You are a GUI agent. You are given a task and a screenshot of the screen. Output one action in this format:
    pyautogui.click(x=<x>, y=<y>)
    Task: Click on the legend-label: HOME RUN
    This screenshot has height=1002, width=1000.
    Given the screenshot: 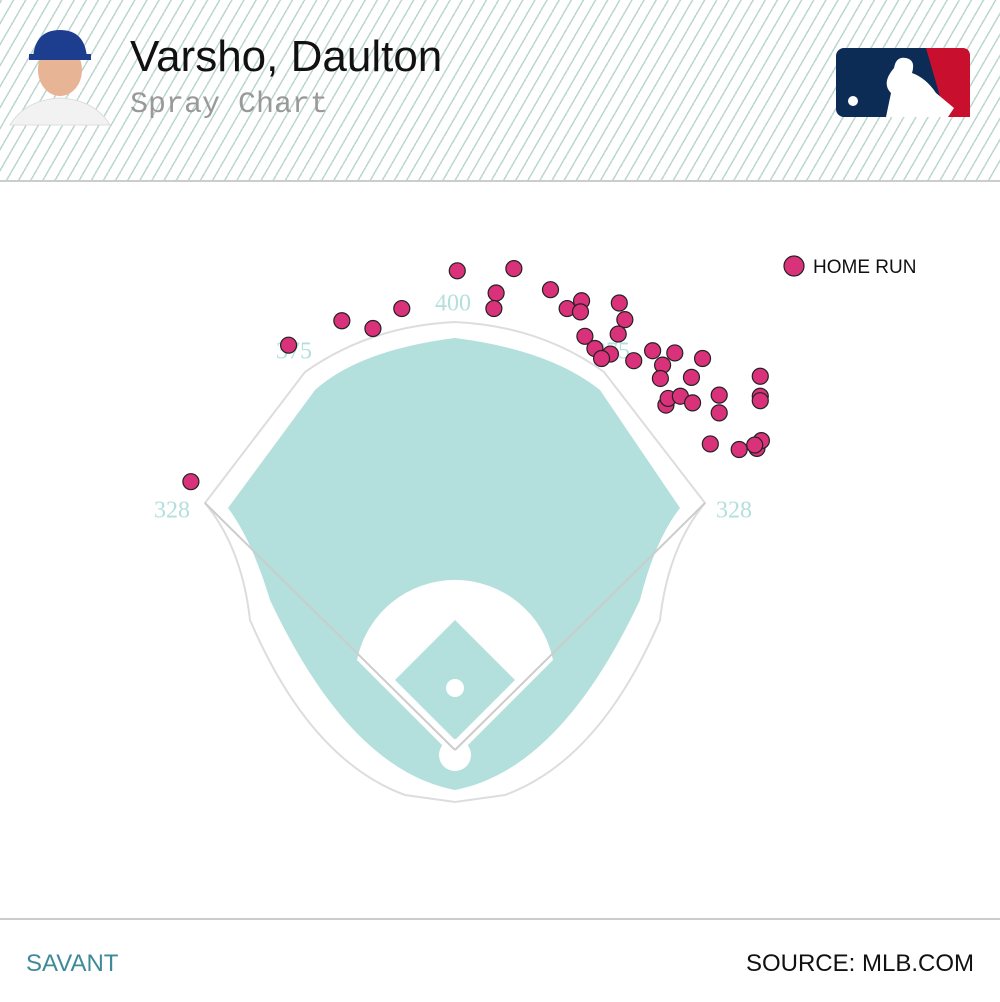 What is the action you would take?
    pyautogui.click(x=864, y=267)
    